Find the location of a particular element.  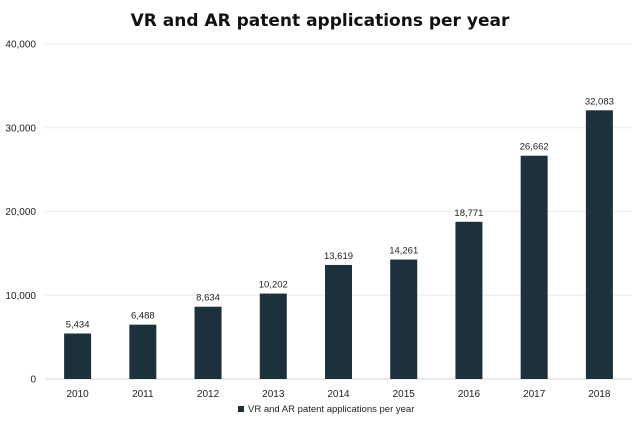

y-tick-label: 20,000 is located at coordinates (20, 212).